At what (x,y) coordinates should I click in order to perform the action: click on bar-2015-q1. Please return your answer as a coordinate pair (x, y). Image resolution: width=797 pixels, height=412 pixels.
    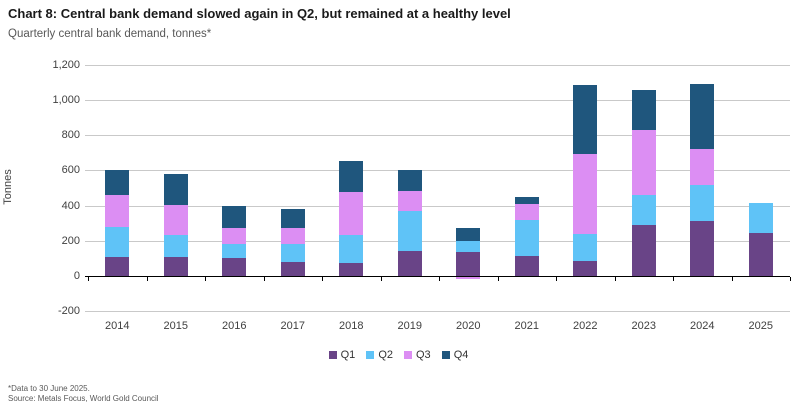
    Looking at the image, I should click on (175, 266).